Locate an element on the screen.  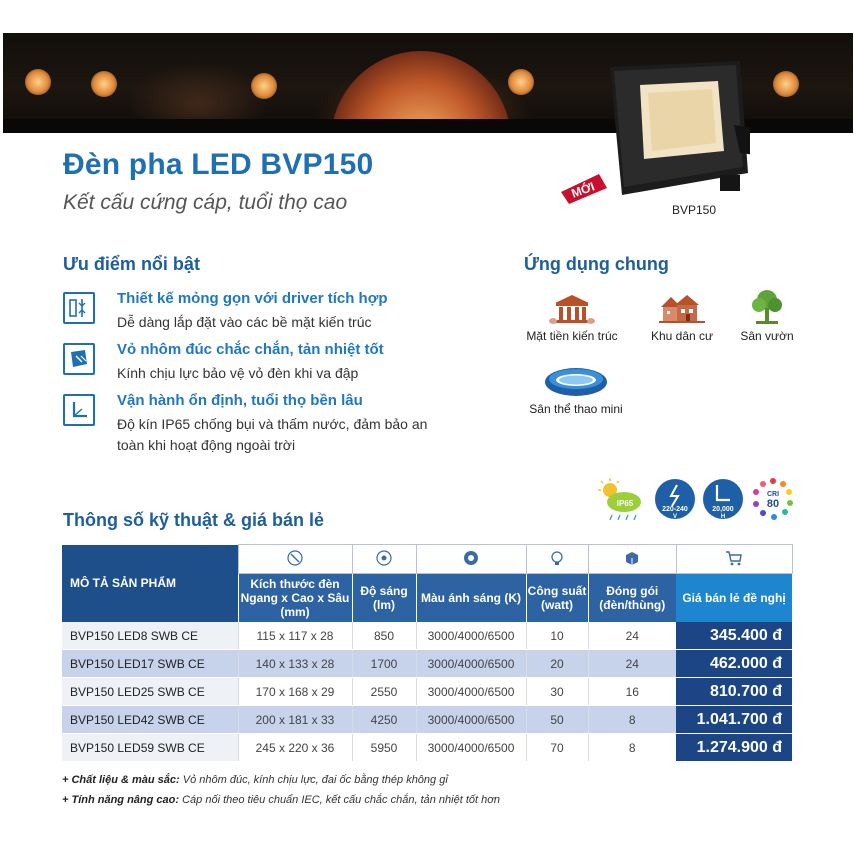
highlights-heading: Ưu điểm nổi bật is located at coordinates (131, 264).